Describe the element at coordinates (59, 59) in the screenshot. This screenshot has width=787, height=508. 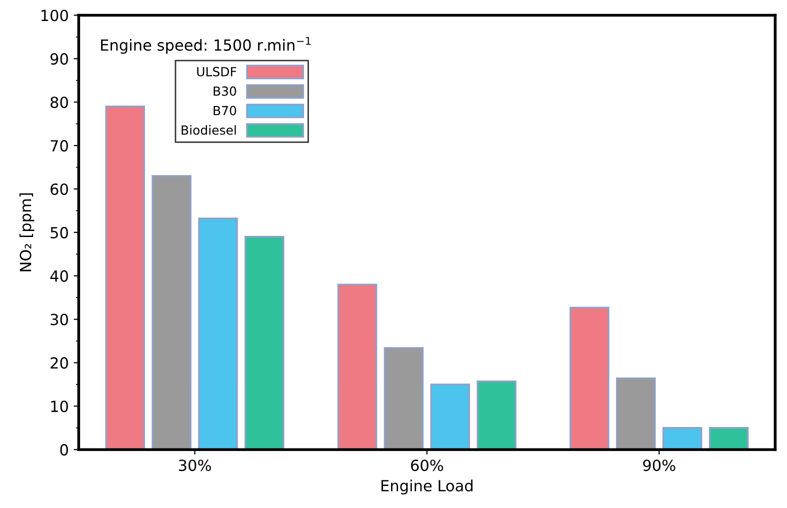
I see `y-tick-label: 90` at that location.